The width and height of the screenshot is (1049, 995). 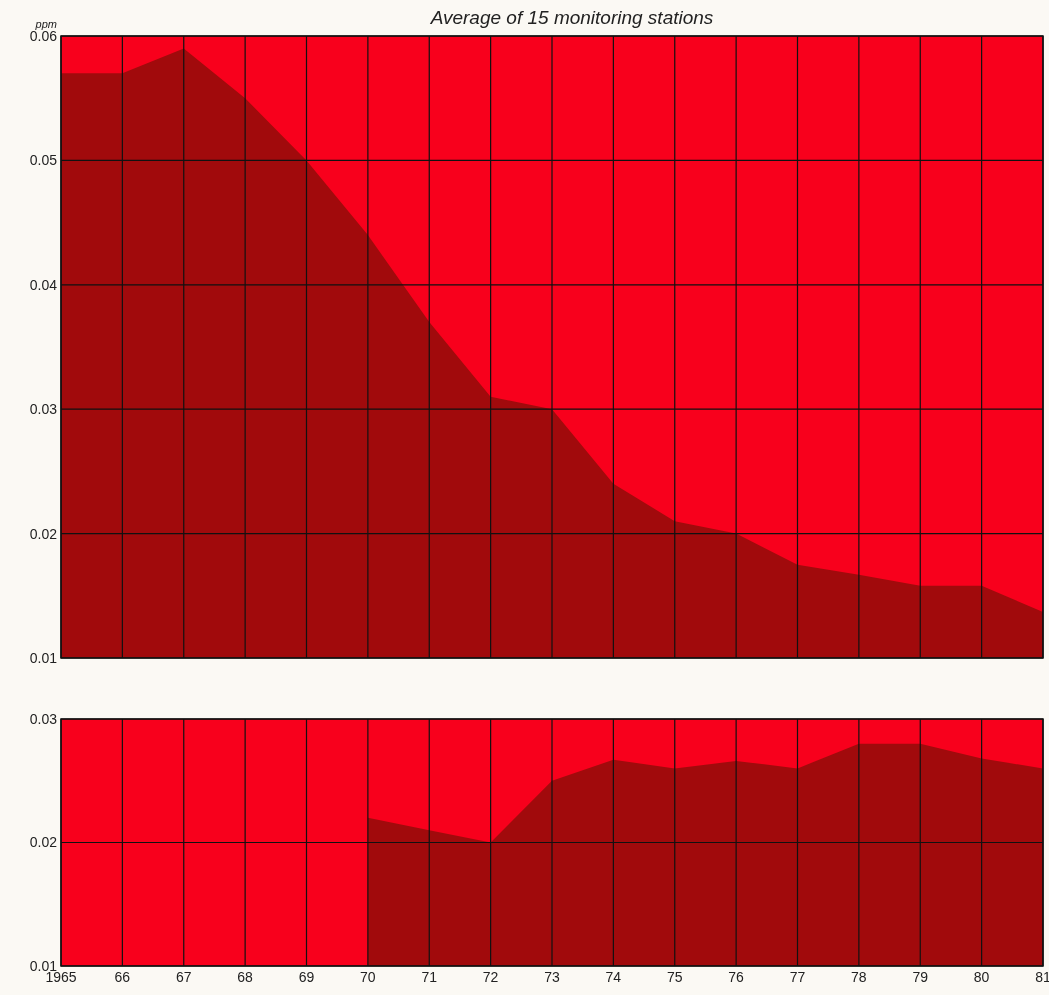 I want to click on x-tick-label: 75, so click(x=674, y=977).